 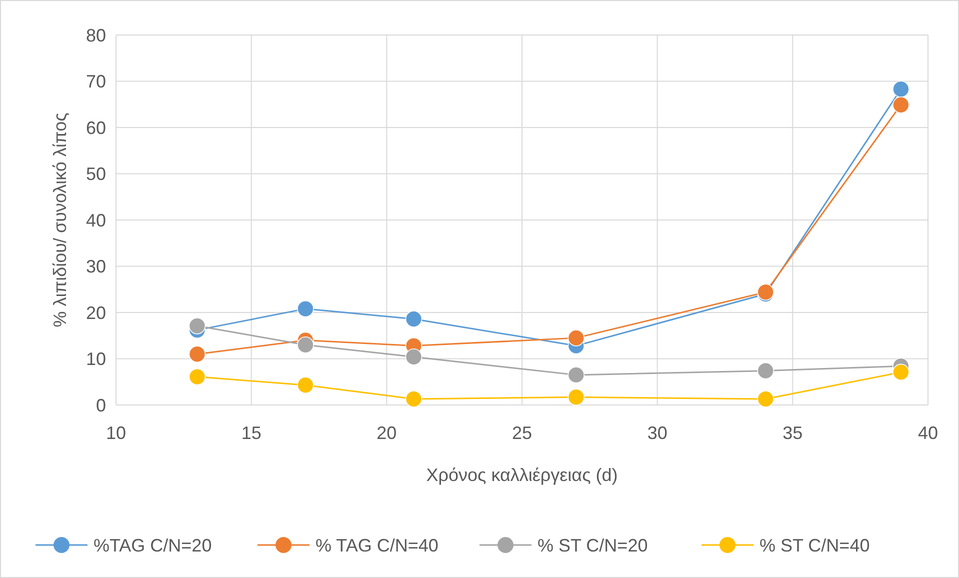 What do you see at coordinates (522, 475) in the screenshot?
I see `x-axis-title: Χρόνος καλλιέργειας (d)` at bounding box center [522, 475].